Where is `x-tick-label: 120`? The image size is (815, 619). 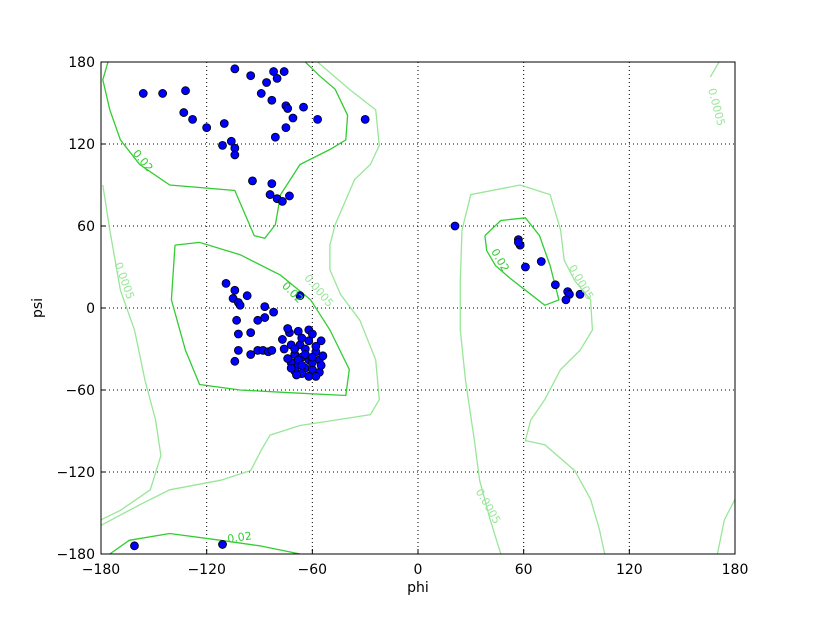
x-tick-label: 120 is located at coordinates (629, 570).